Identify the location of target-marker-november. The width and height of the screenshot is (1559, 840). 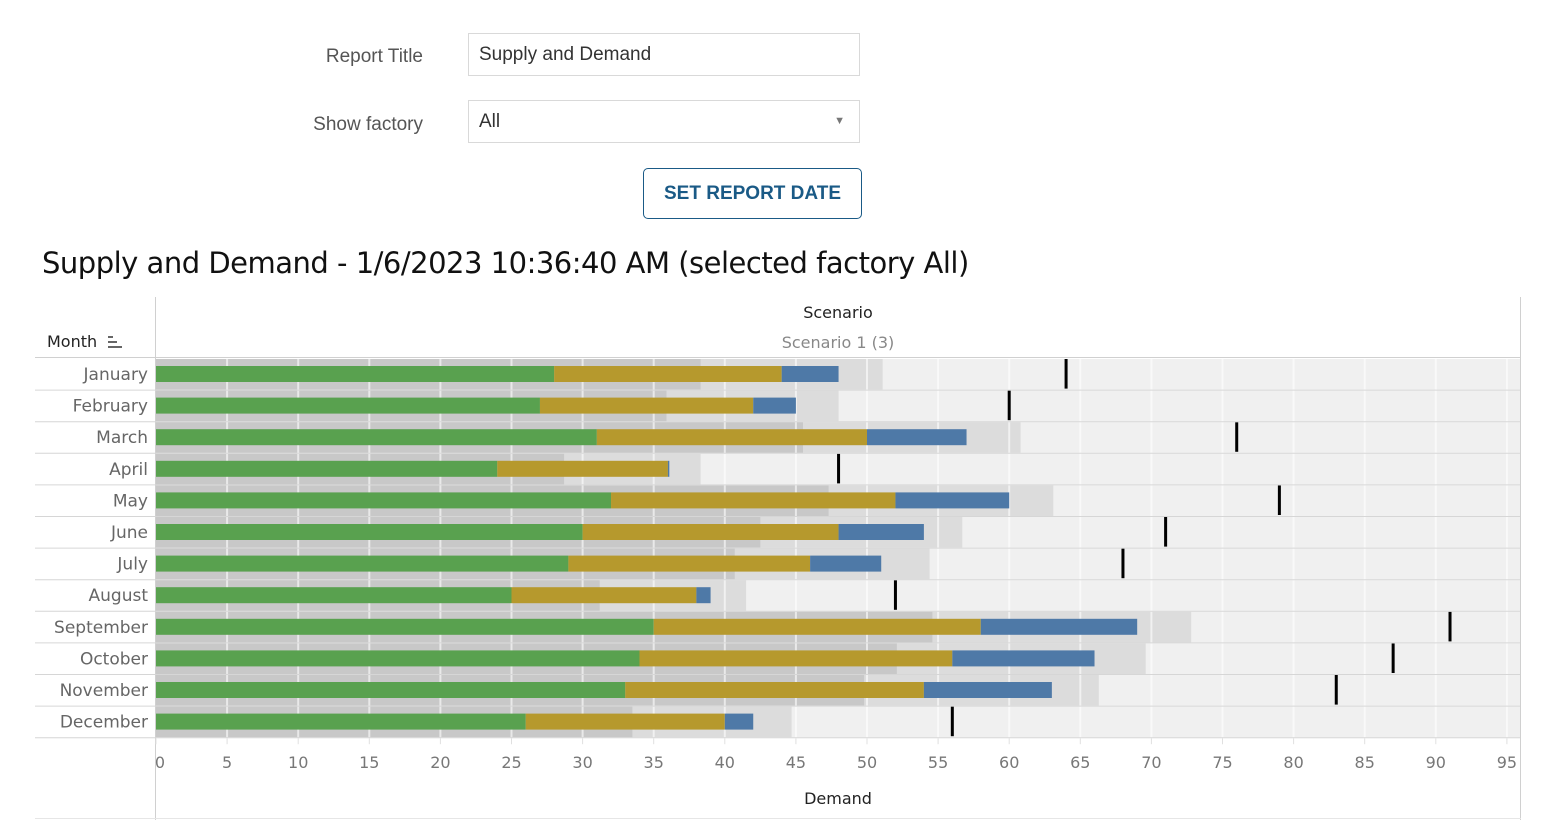
(1336, 690).